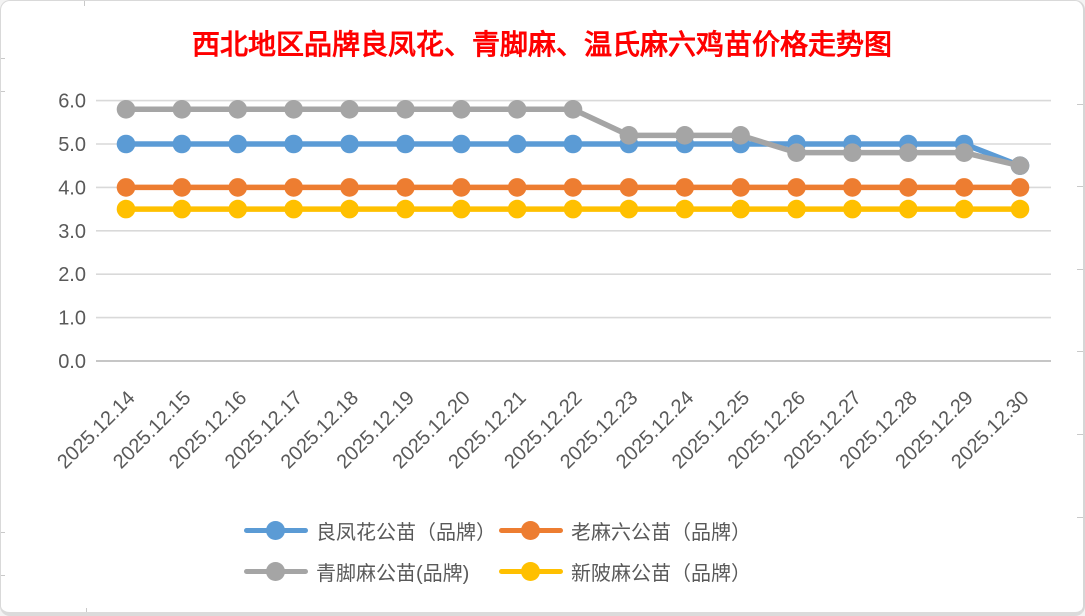 This screenshot has width=1085, height=616. What do you see at coordinates (541, 44) in the screenshot?
I see `chart-title: 西北地区品牌良凤花、青脚麻、温氏麻六鸡苗价格走势图` at bounding box center [541, 44].